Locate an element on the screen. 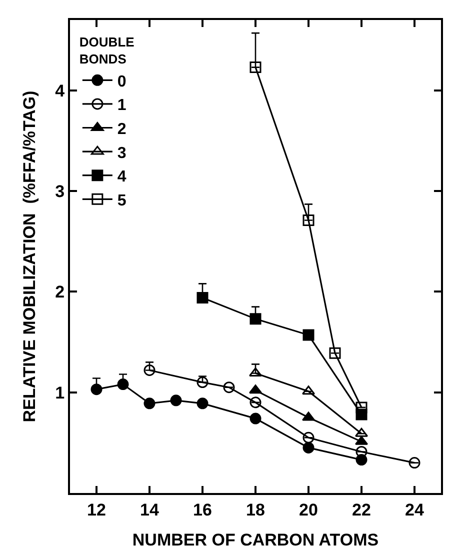 Image resolution: width=449 pixels, height=555 pixels. x-tick-label: 22 is located at coordinates (361, 510).